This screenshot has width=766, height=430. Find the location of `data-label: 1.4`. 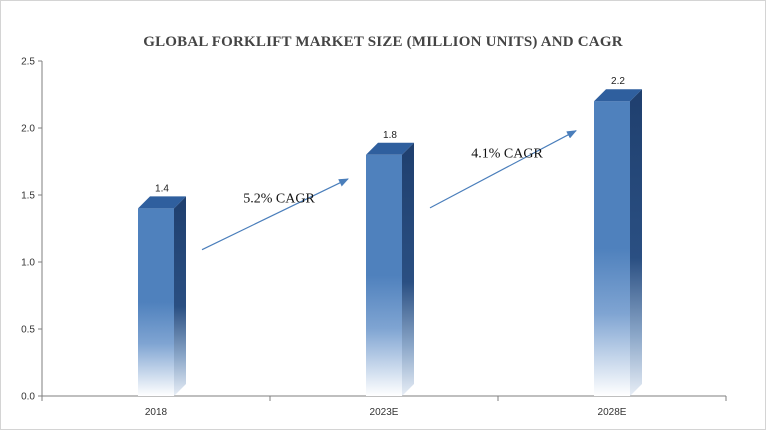

data-label: 1.4 is located at coordinates (162, 188).